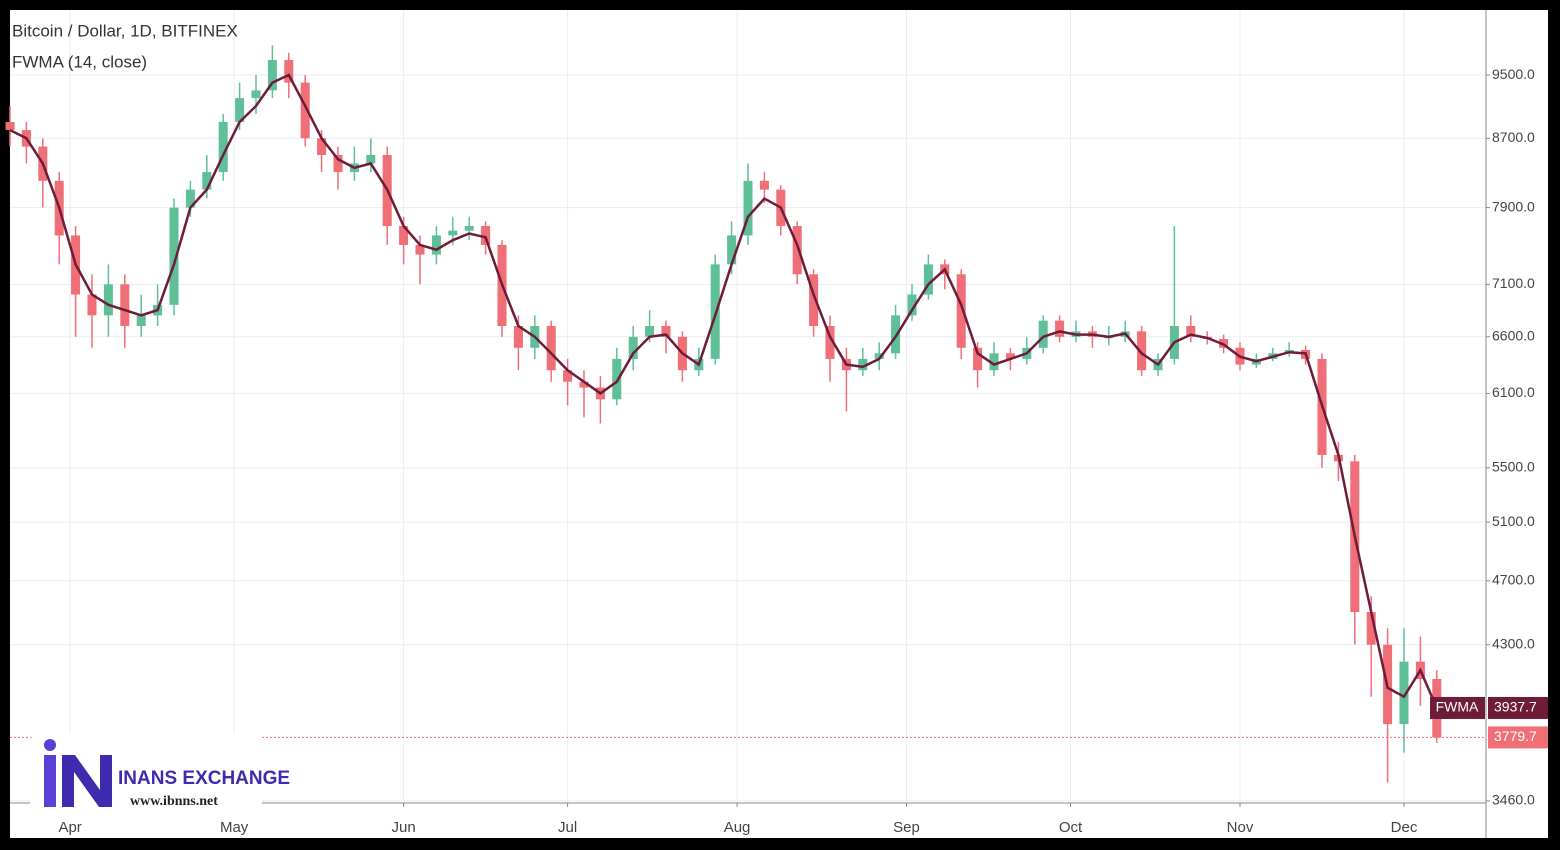 The width and height of the screenshot is (1560, 850). I want to click on indicator-value-box, so click(1518, 707).